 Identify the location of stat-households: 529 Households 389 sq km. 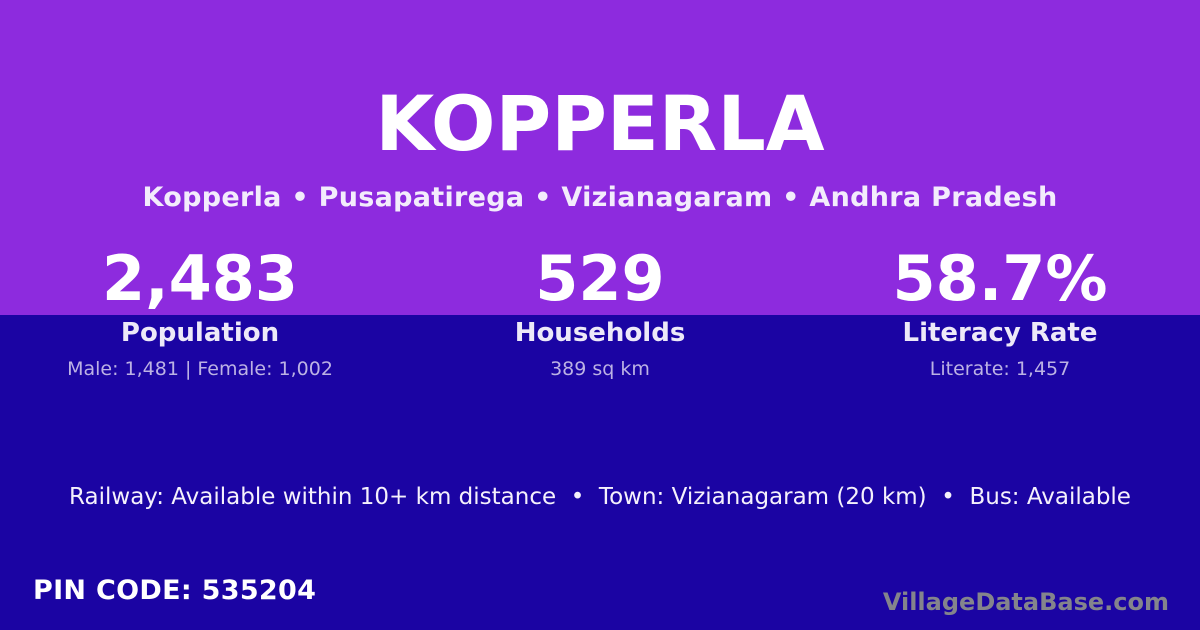
(600, 312).